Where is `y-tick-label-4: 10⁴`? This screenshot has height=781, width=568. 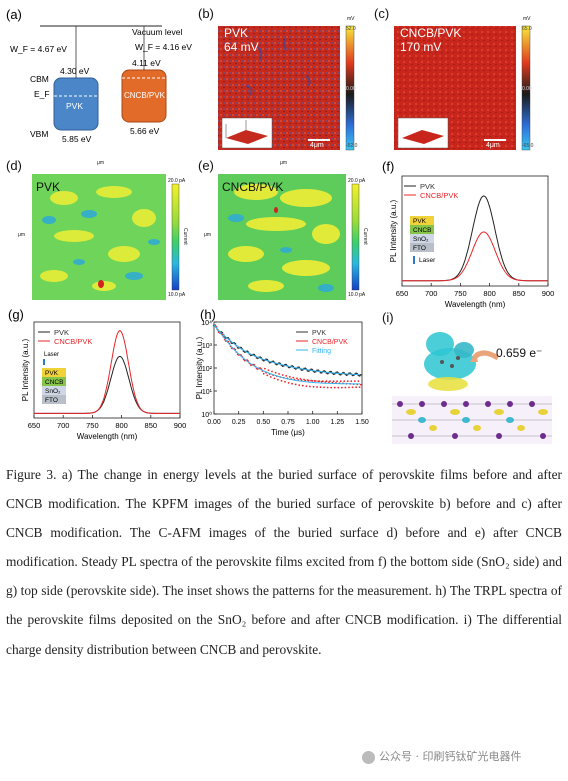 y-tick-label-4: 10⁴ is located at coordinates (206, 323).